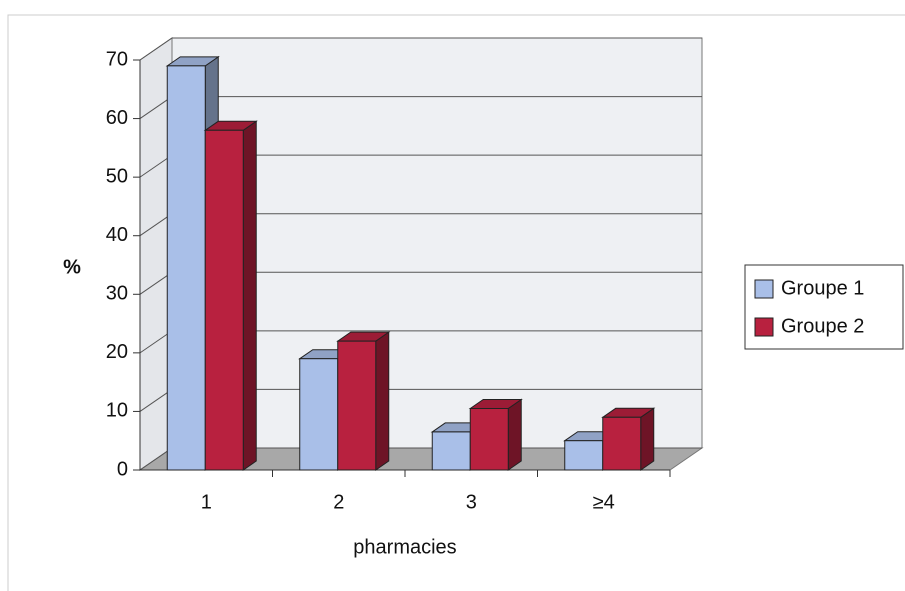 The image size is (905, 591). What do you see at coordinates (338, 502) in the screenshot?
I see `x-tick-label: 2` at bounding box center [338, 502].